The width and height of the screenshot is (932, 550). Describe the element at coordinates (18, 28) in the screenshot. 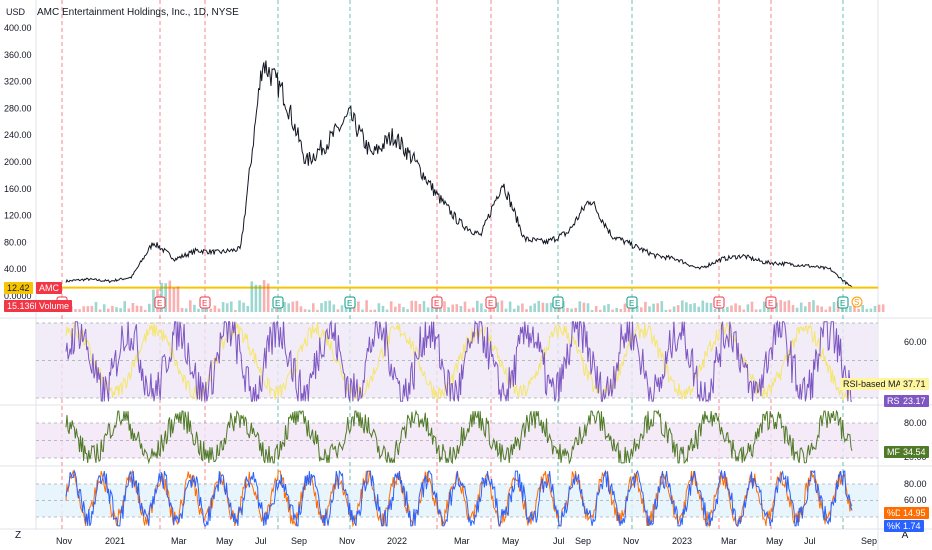

I see `price-axis-tick: 400.00` at that location.